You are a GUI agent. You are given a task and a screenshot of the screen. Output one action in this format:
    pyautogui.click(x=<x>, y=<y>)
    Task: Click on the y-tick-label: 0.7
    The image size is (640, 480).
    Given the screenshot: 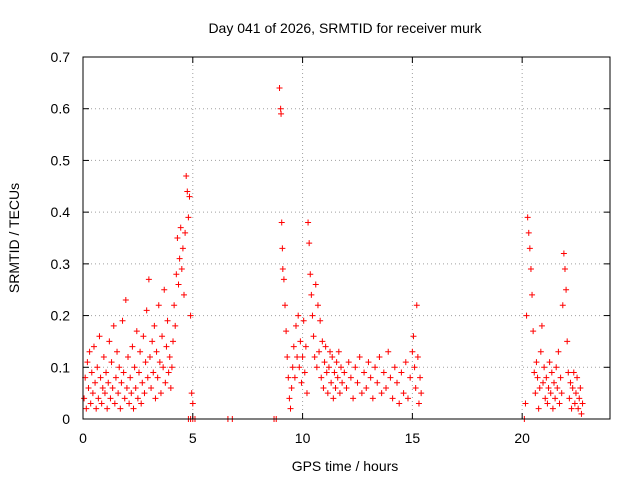 What is the action you would take?
    pyautogui.click(x=61, y=57)
    